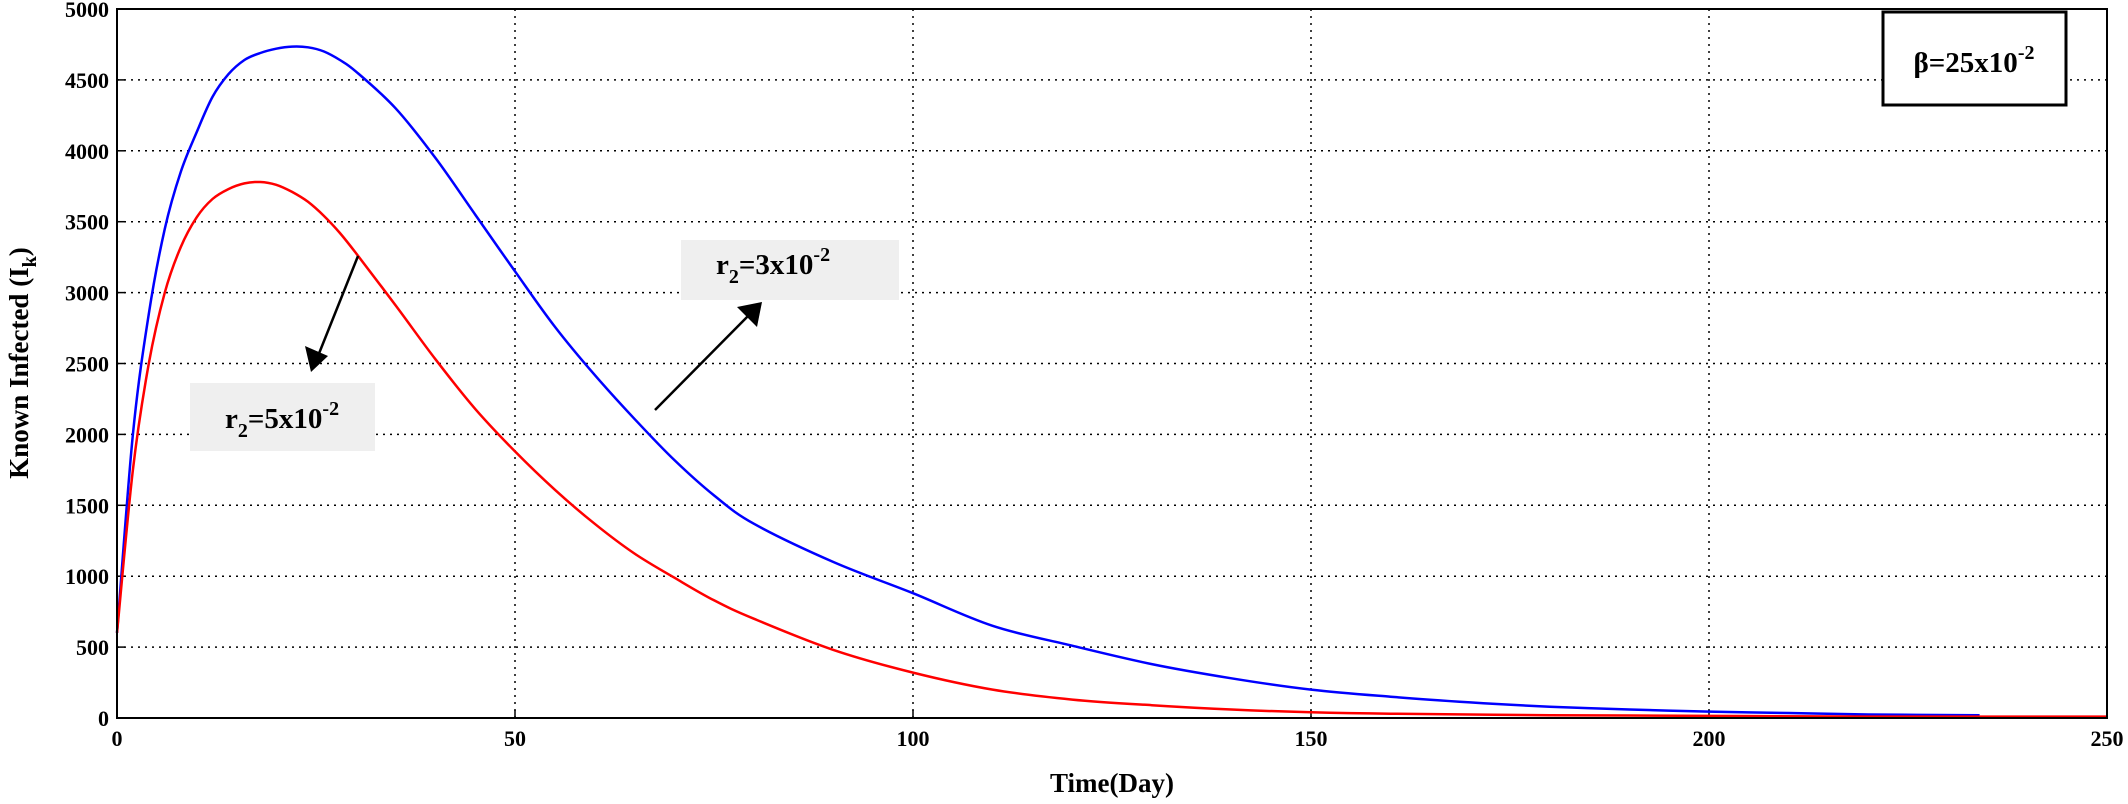 Image resolution: width=2128 pixels, height=804 pixels. What do you see at coordinates (282, 420) in the screenshot?
I see `annotation-label-red: r2=5x10-2` at bounding box center [282, 420].